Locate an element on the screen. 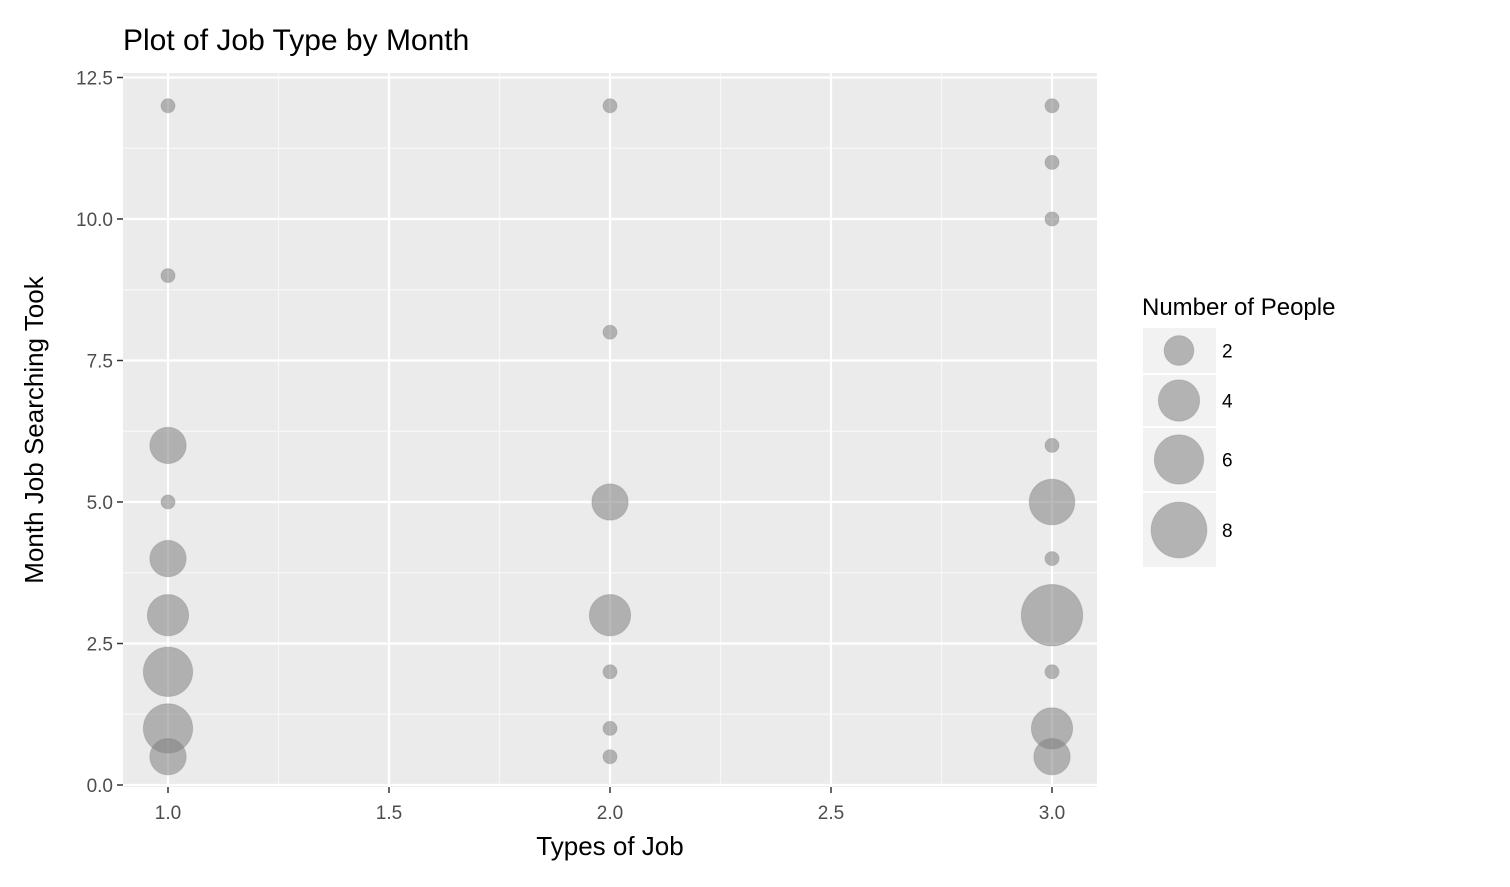 The height and width of the screenshot is (887, 1510). x-tick-label: 2.0 is located at coordinates (610, 813).